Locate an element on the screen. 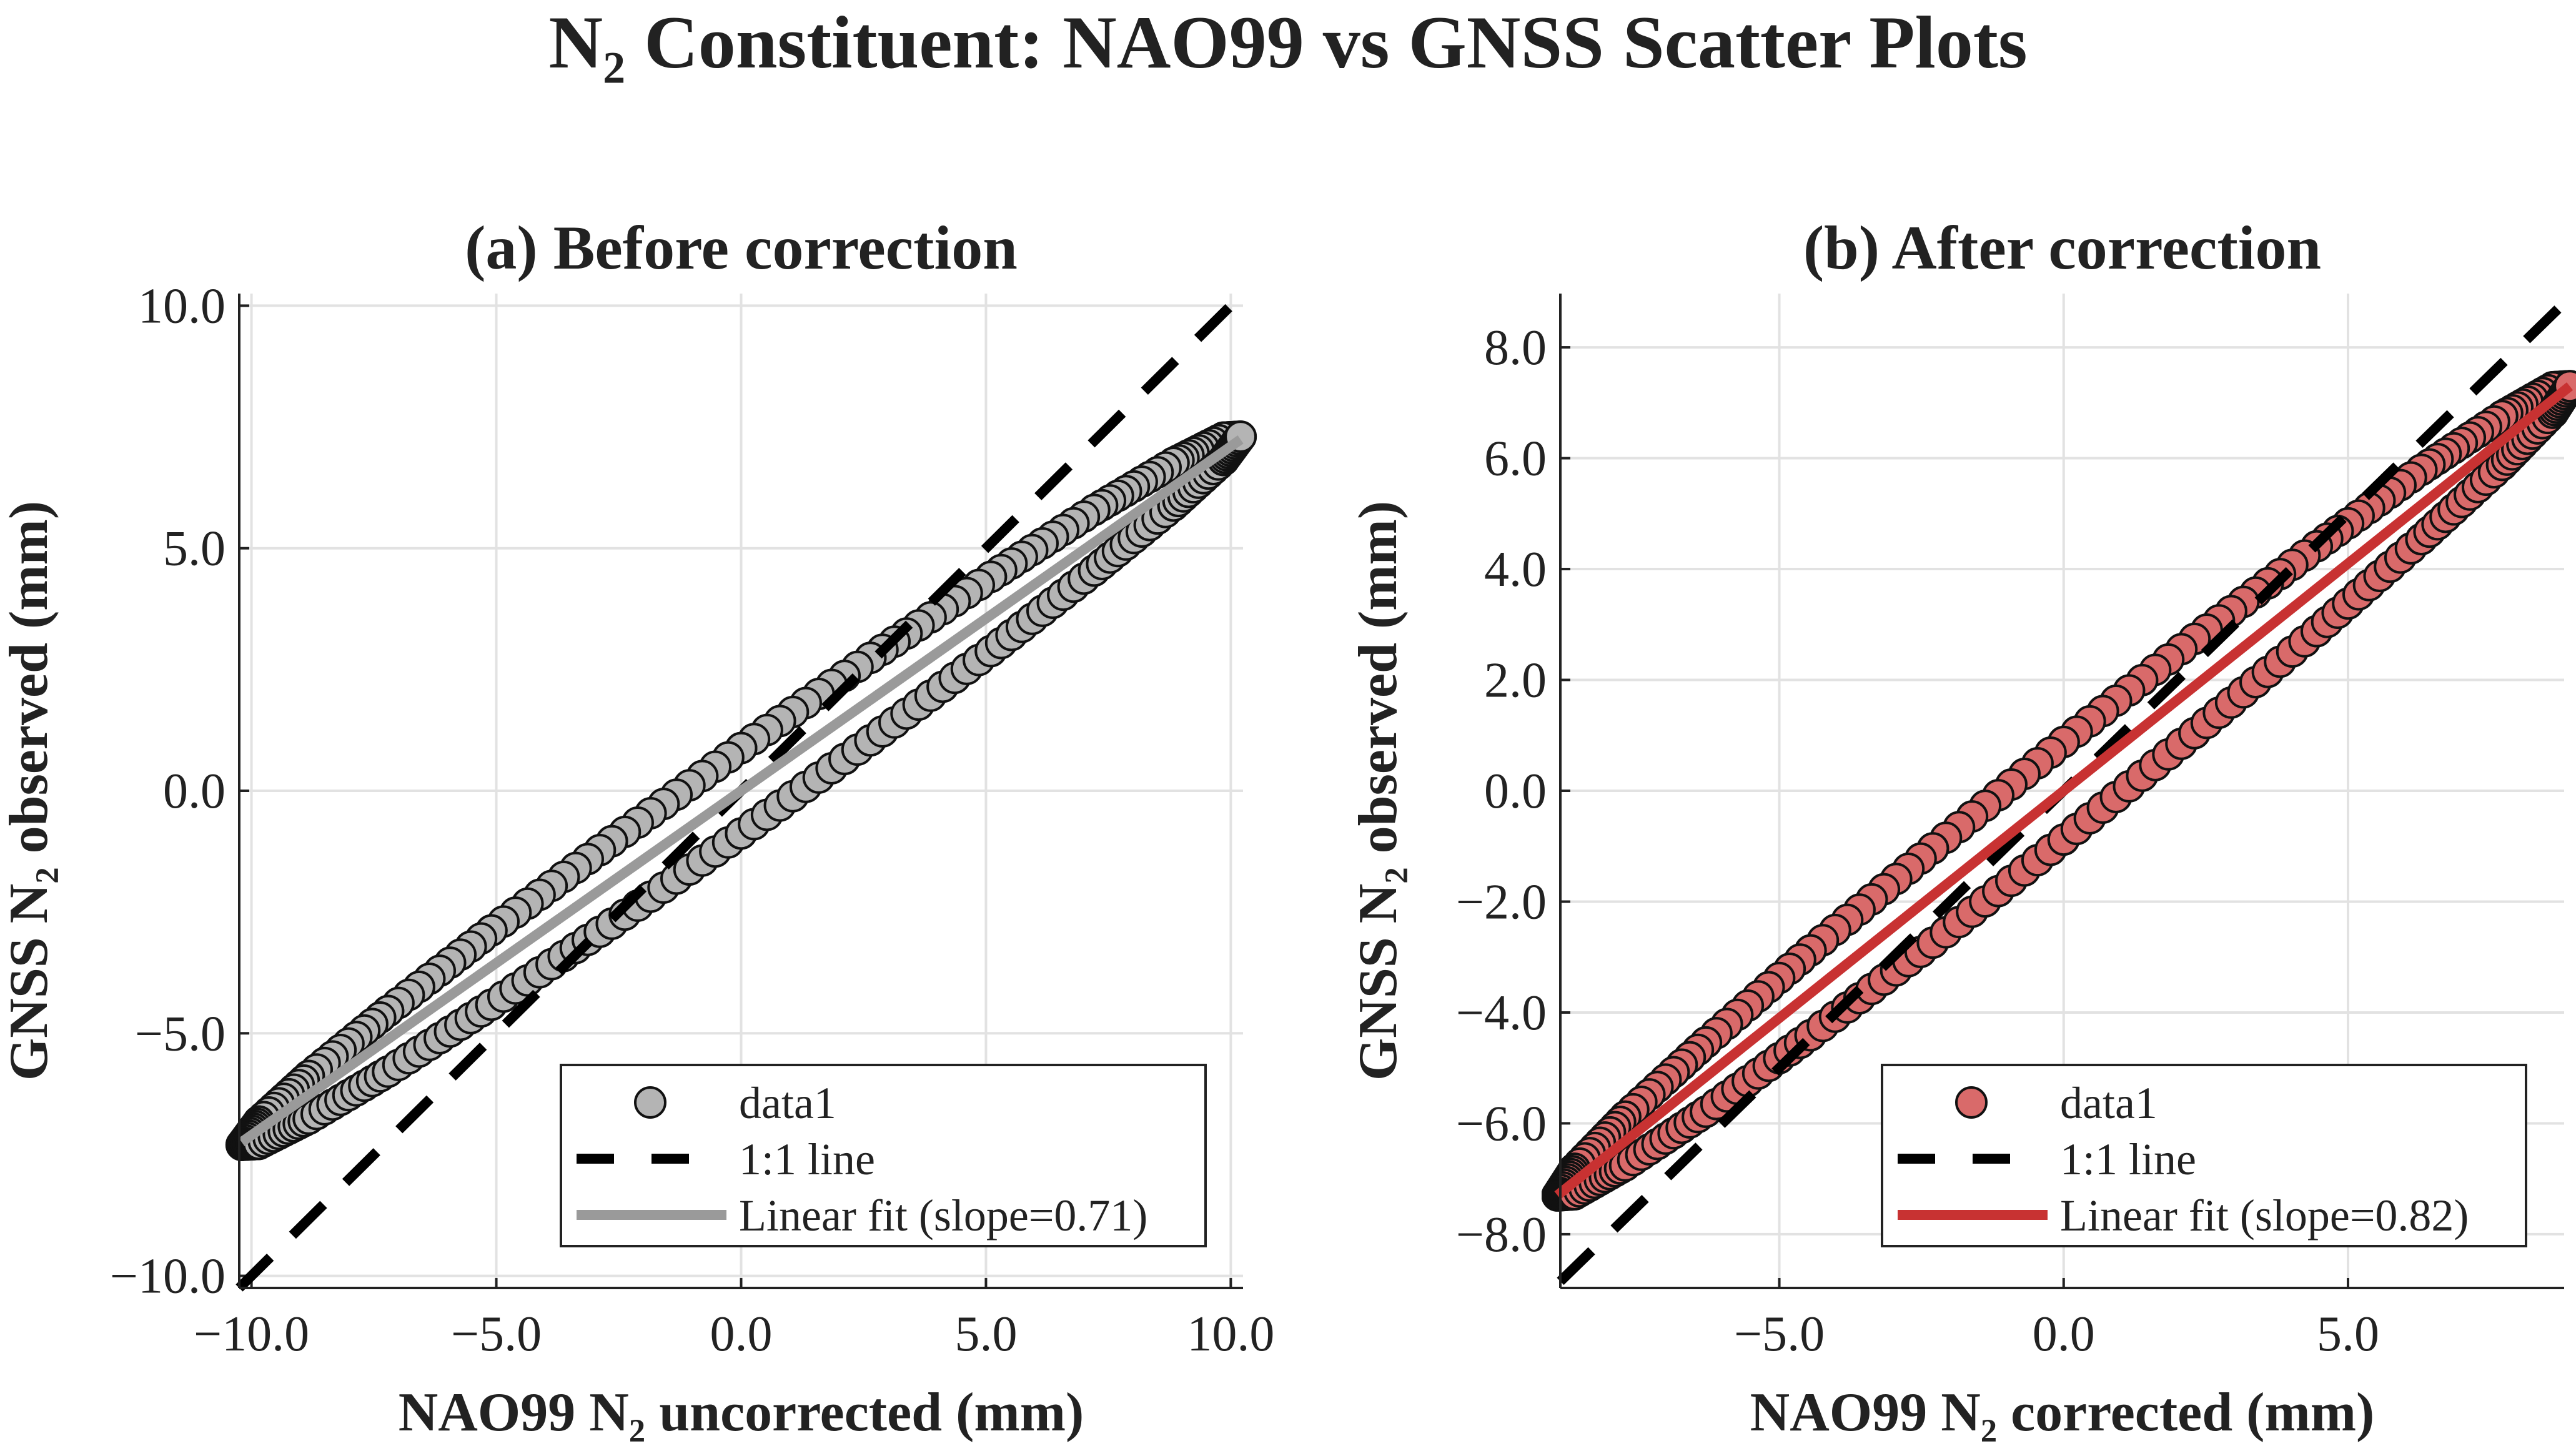 The width and height of the screenshot is (2576, 1451). legend: data1 1:1 line Linear fit (slope=0.71) is located at coordinates (883, 1155).